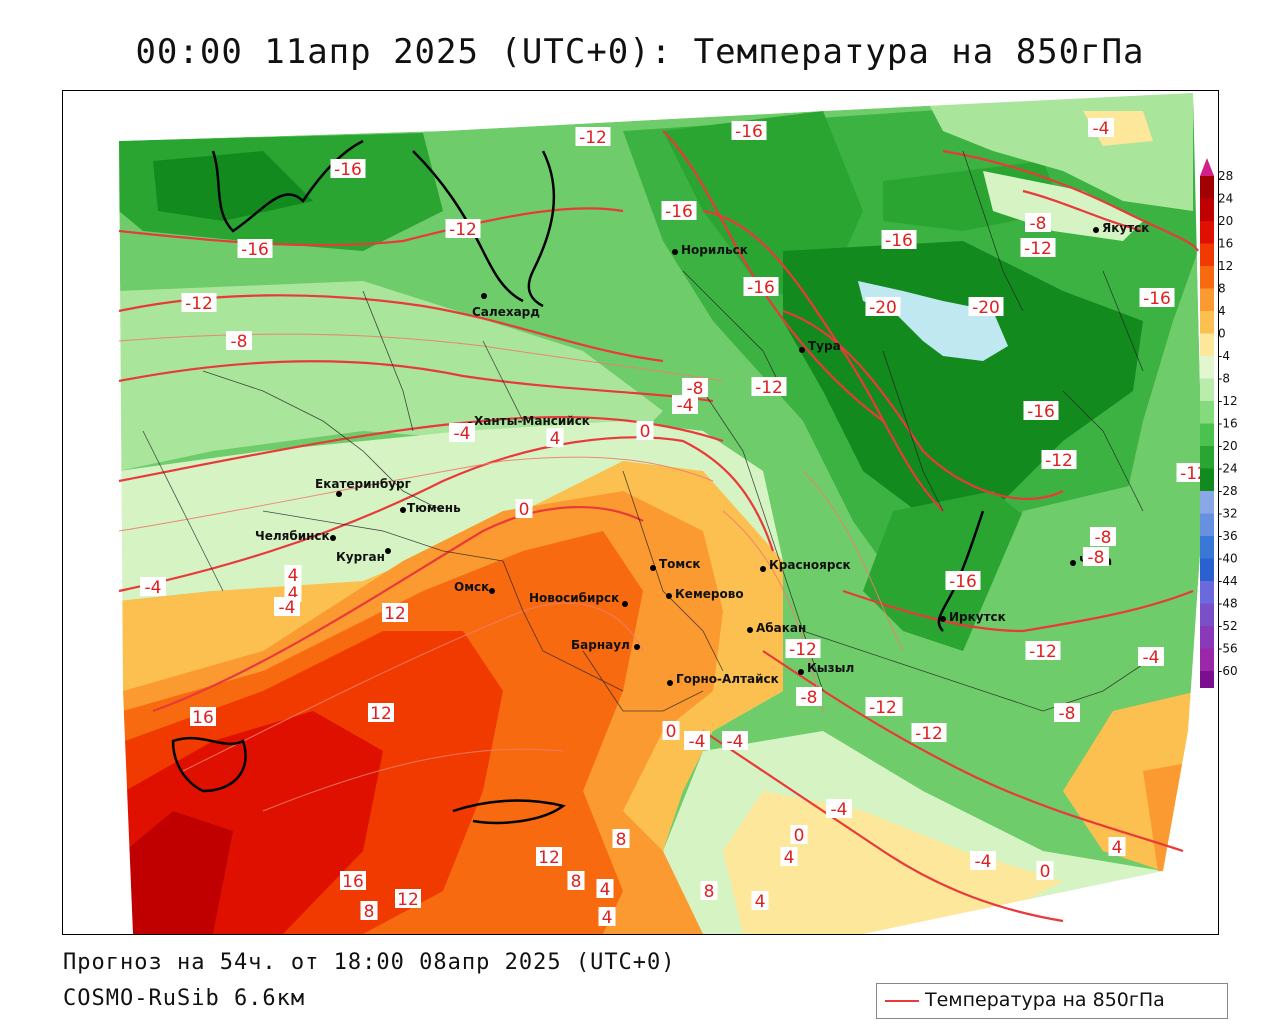  Describe the element at coordinates (203, 717) in the screenshot. I see `contour-label: 16` at that location.